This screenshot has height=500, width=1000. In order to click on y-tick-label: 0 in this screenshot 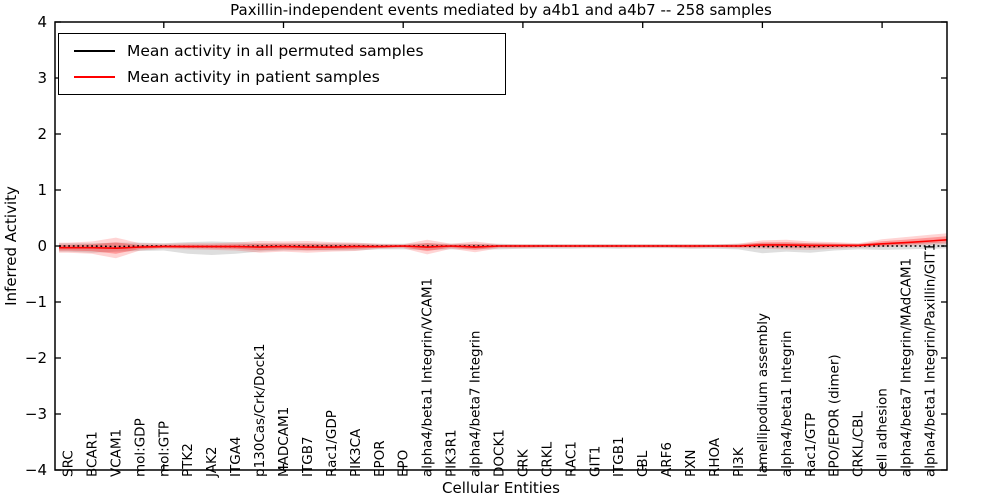, I will do `click(42, 246)`.